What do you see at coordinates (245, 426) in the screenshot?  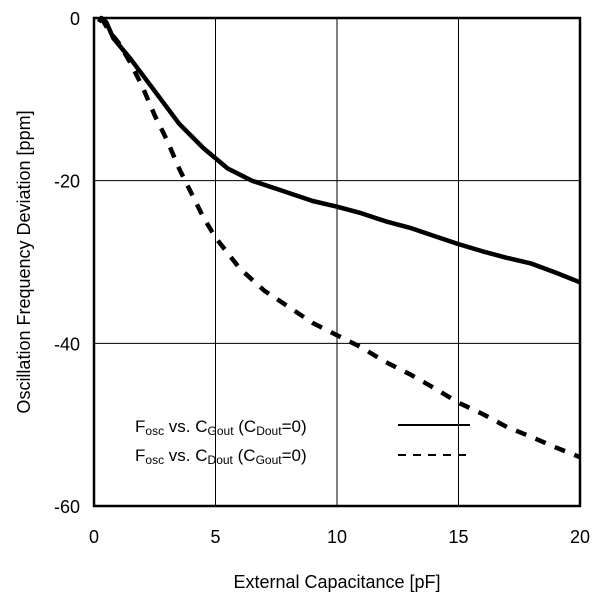 I see `legend-1-cond-open: (C` at bounding box center [245, 426].